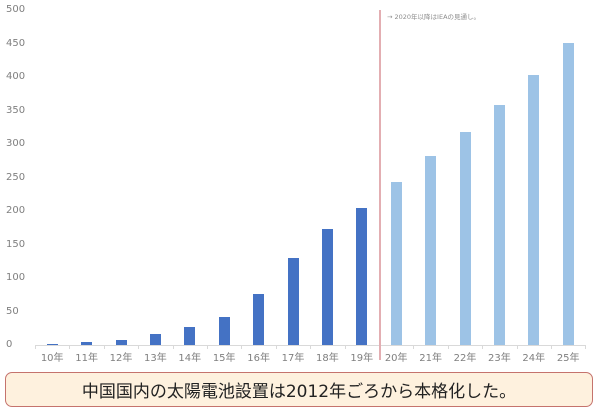 This screenshot has width=600, height=413. I want to click on x-tick-label: 12年, so click(121, 358).